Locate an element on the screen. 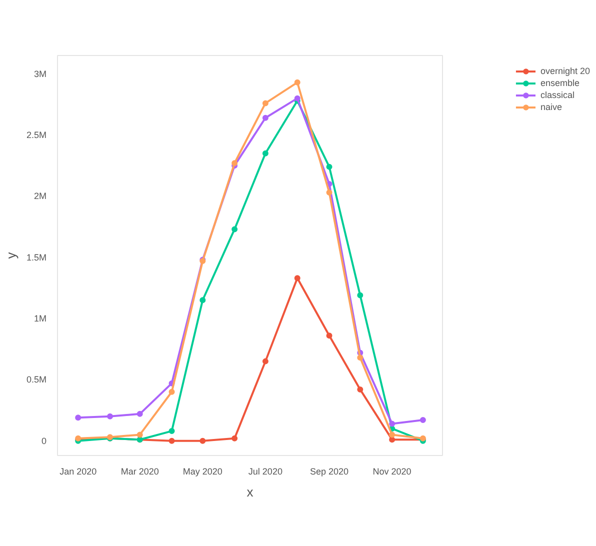 The height and width of the screenshot is (546, 596). legend-label: overnight 20 is located at coordinates (565, 71).